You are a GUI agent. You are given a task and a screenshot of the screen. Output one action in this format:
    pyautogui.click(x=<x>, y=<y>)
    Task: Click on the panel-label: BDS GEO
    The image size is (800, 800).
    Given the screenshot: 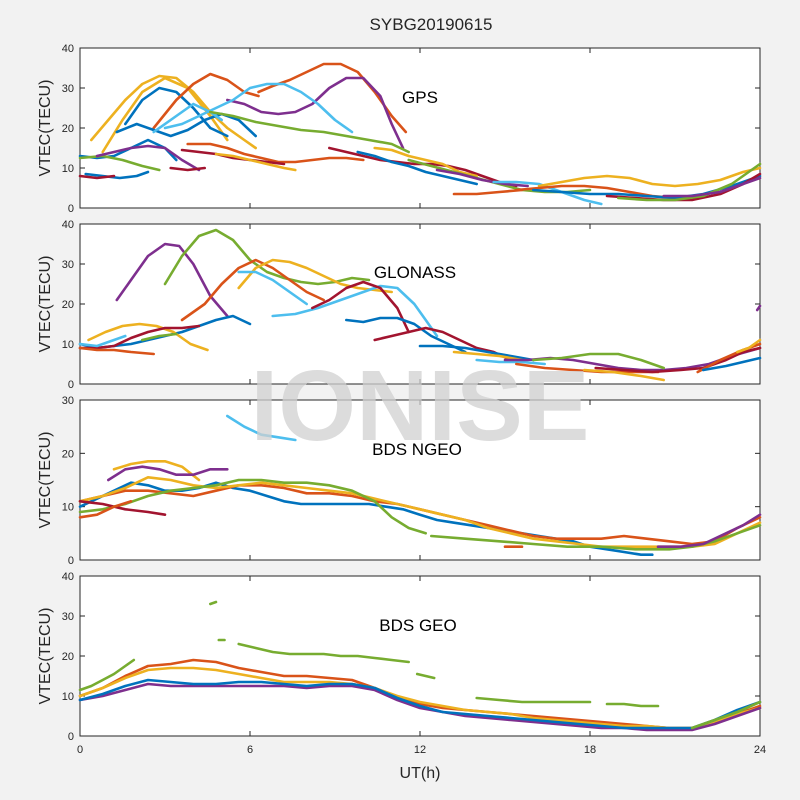 What is the action you would take?
    pyautogui.click(x=417, y=625)
    